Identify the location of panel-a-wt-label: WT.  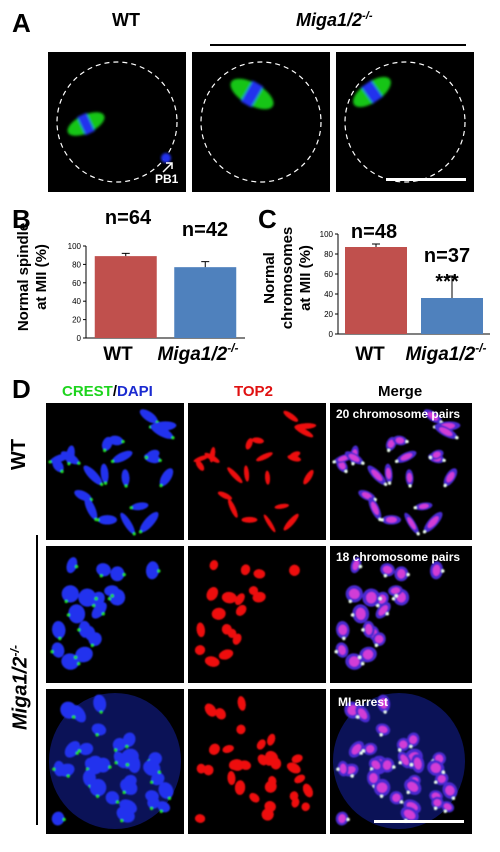
(126, 20).